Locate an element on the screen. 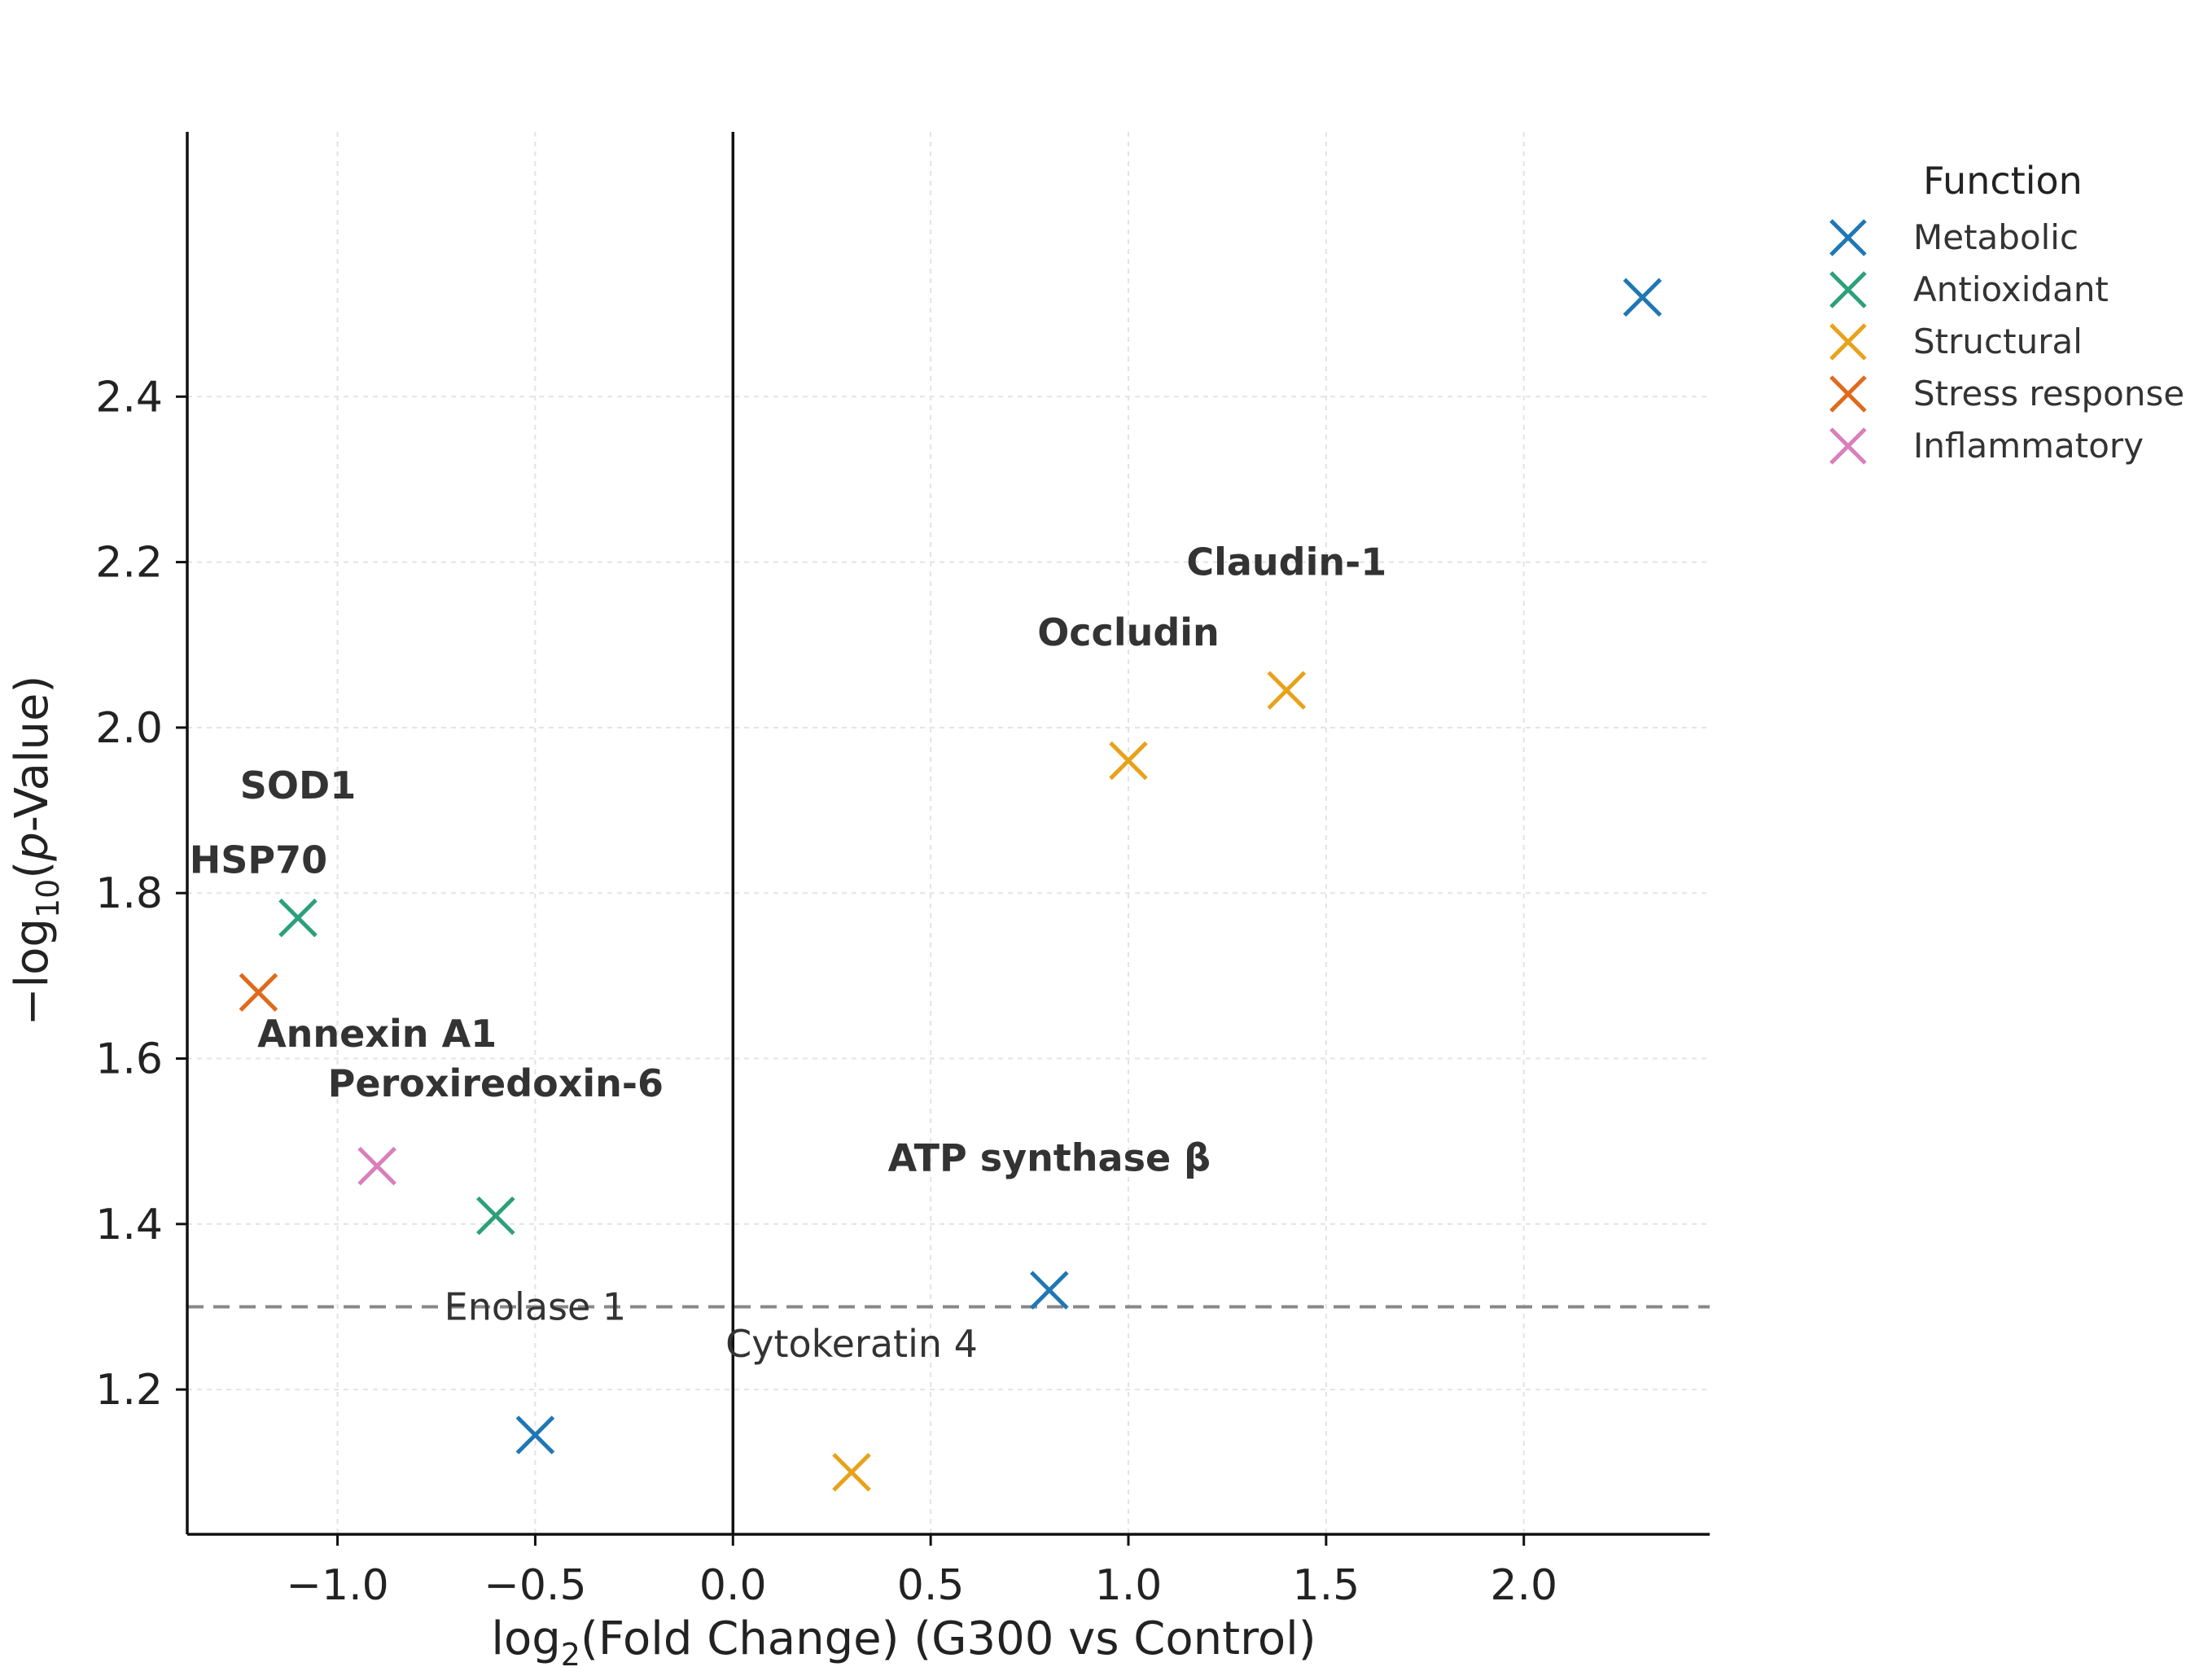 This screenshot has height=1680, width=2212. x-tick-label: −1.0 is located at coordinates (337, 1585).